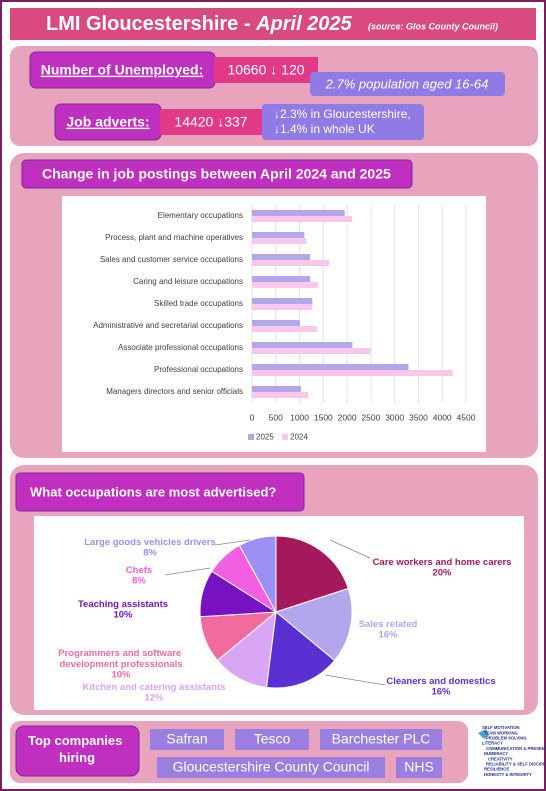  I want to click on y-tick-label: Process, plant and machine operatives, so click(174, 237).